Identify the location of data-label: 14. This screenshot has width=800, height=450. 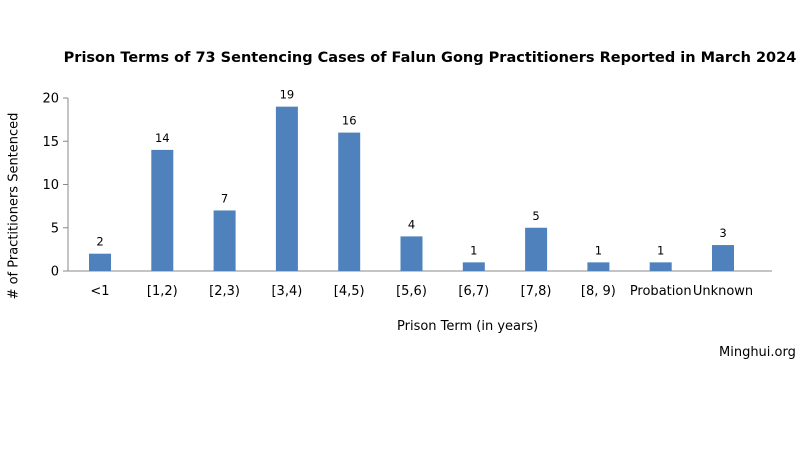
(162, 138).